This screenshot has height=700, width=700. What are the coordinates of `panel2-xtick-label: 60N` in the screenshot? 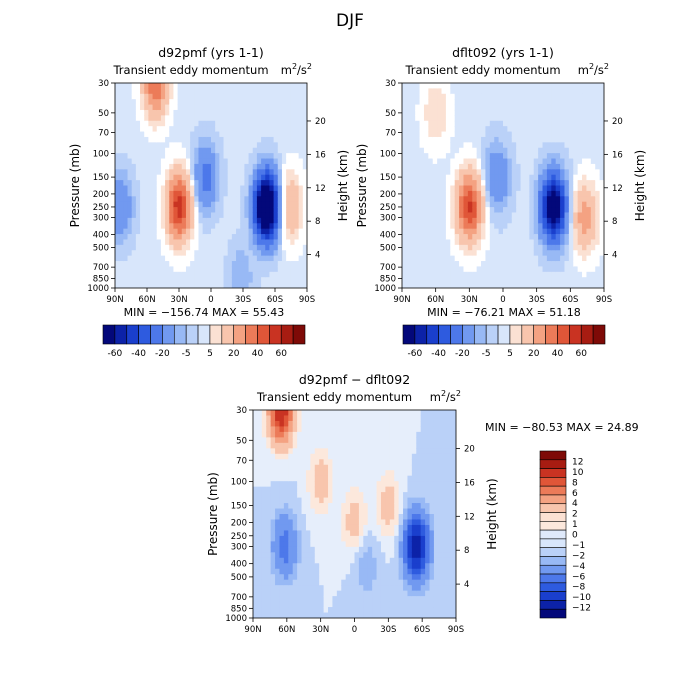 It's located at (435, 300).